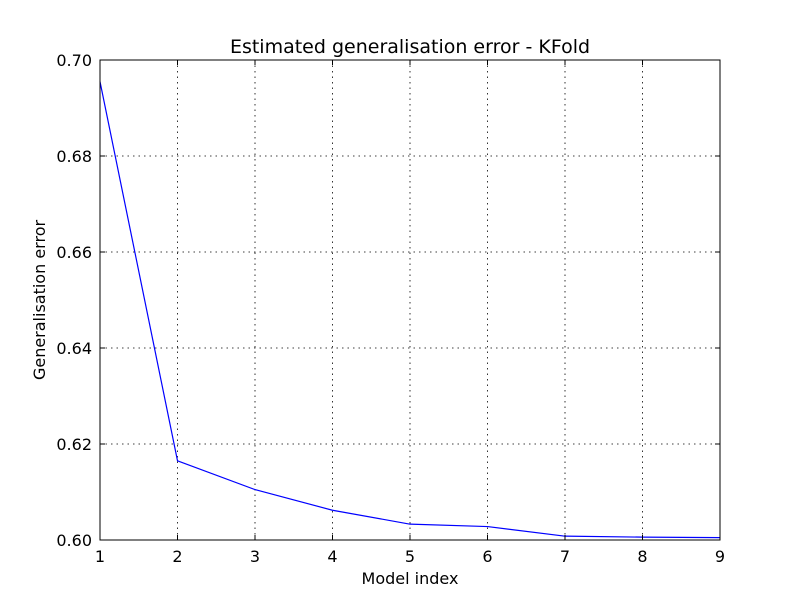 The image size is (800, 604). What do you see at coordinates (74, 540) in the screenshot?
I see `y-tick-label: 0.60` at bounding box center [74, 540].